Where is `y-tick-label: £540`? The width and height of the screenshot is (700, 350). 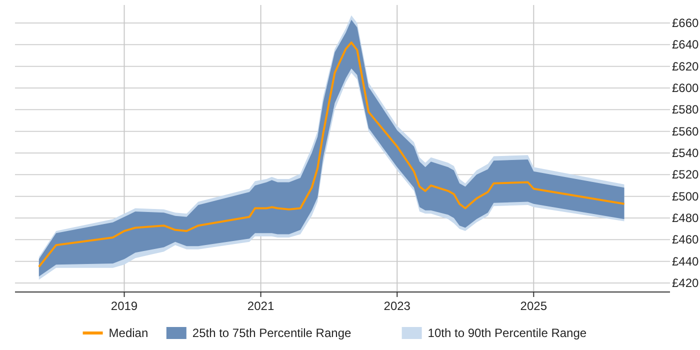
y-tick-label: £540 is located at coordinates (686, 153).